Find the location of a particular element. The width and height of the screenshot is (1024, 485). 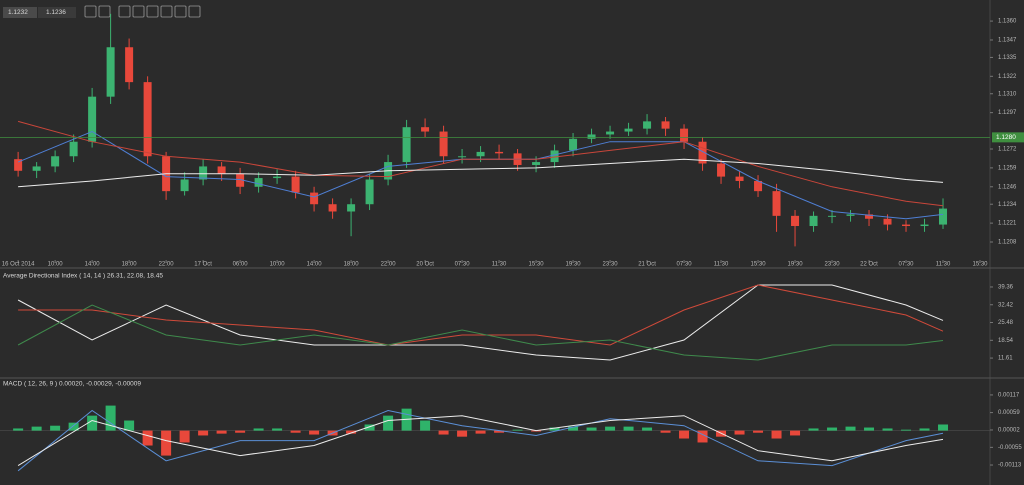

y-tick-label: 1.1234 is located at coordinates (1007, 205).